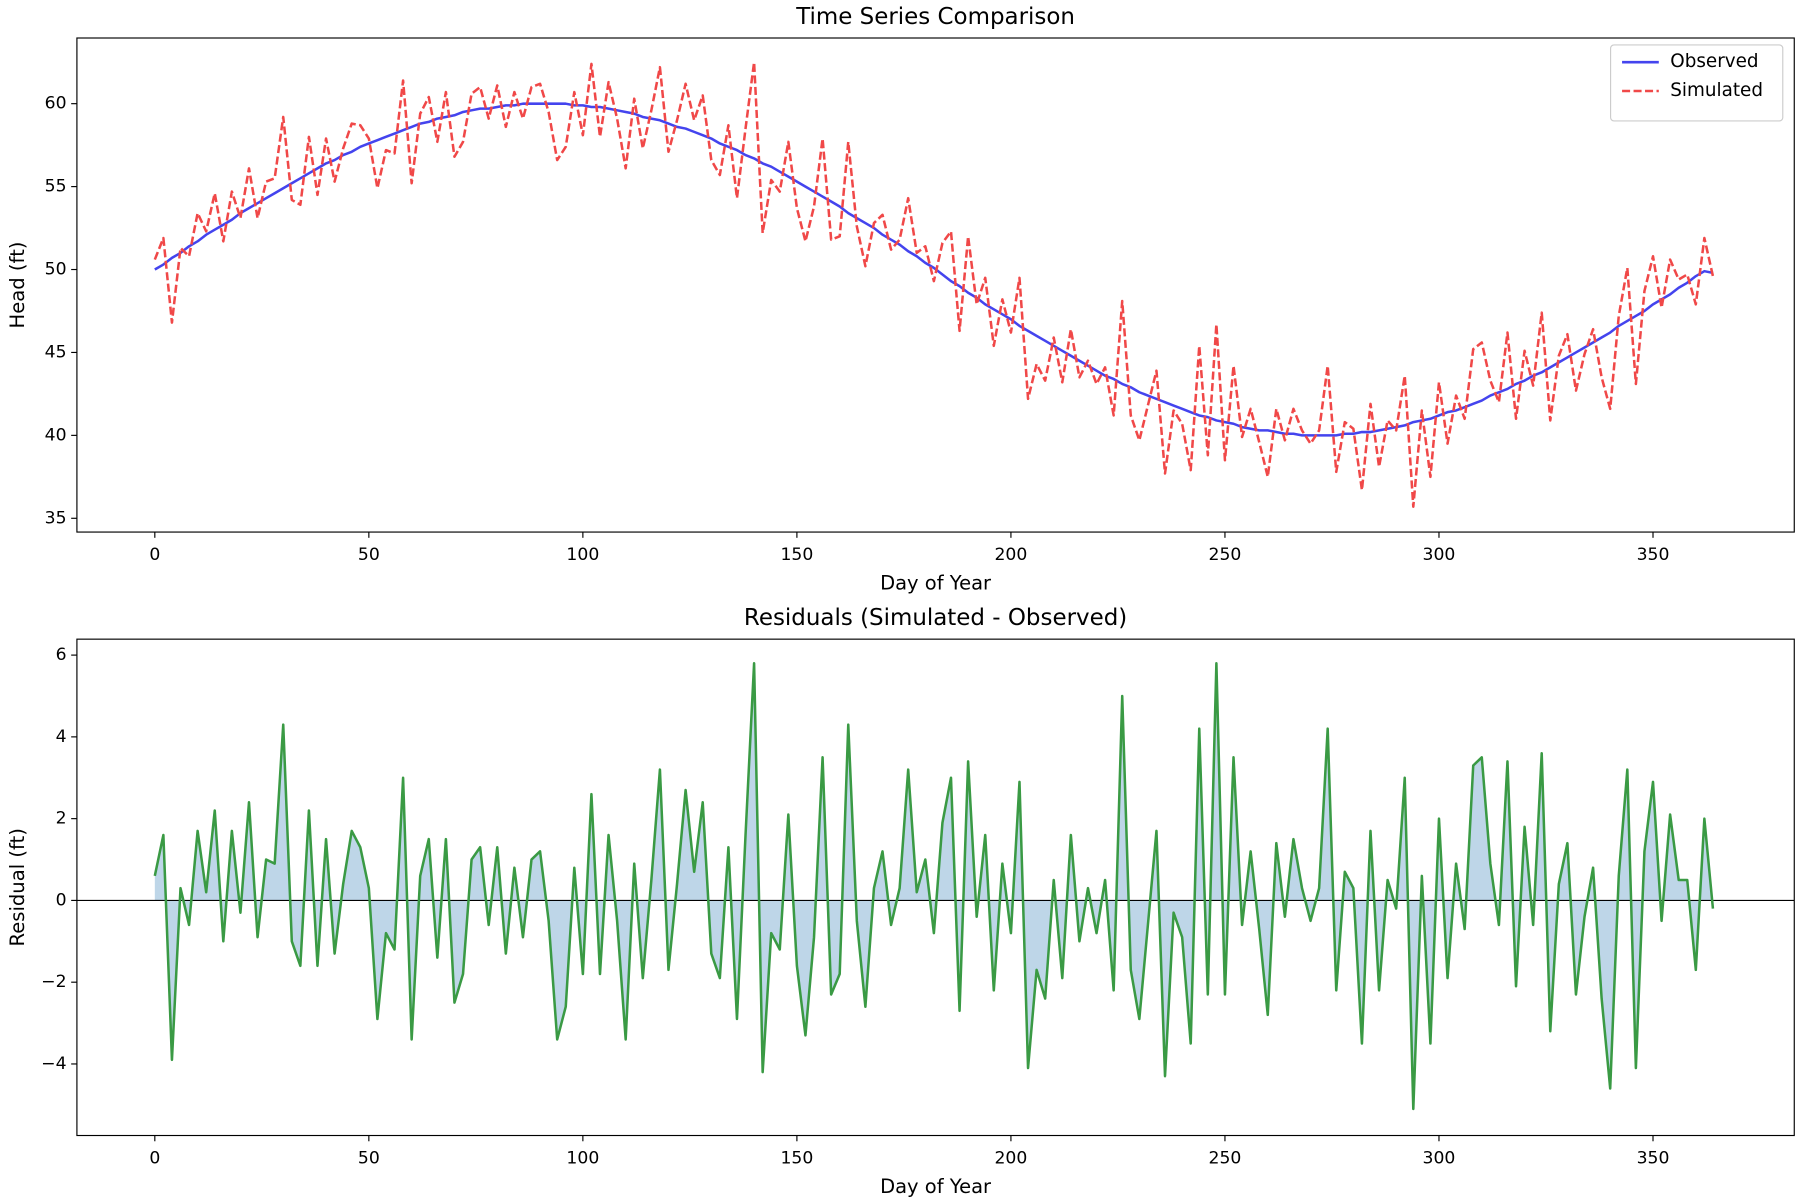  What do you see at coordinates (56, 270) in the screenshot?
I see `y-tick-label: 50` at bounding box center [56, 270].